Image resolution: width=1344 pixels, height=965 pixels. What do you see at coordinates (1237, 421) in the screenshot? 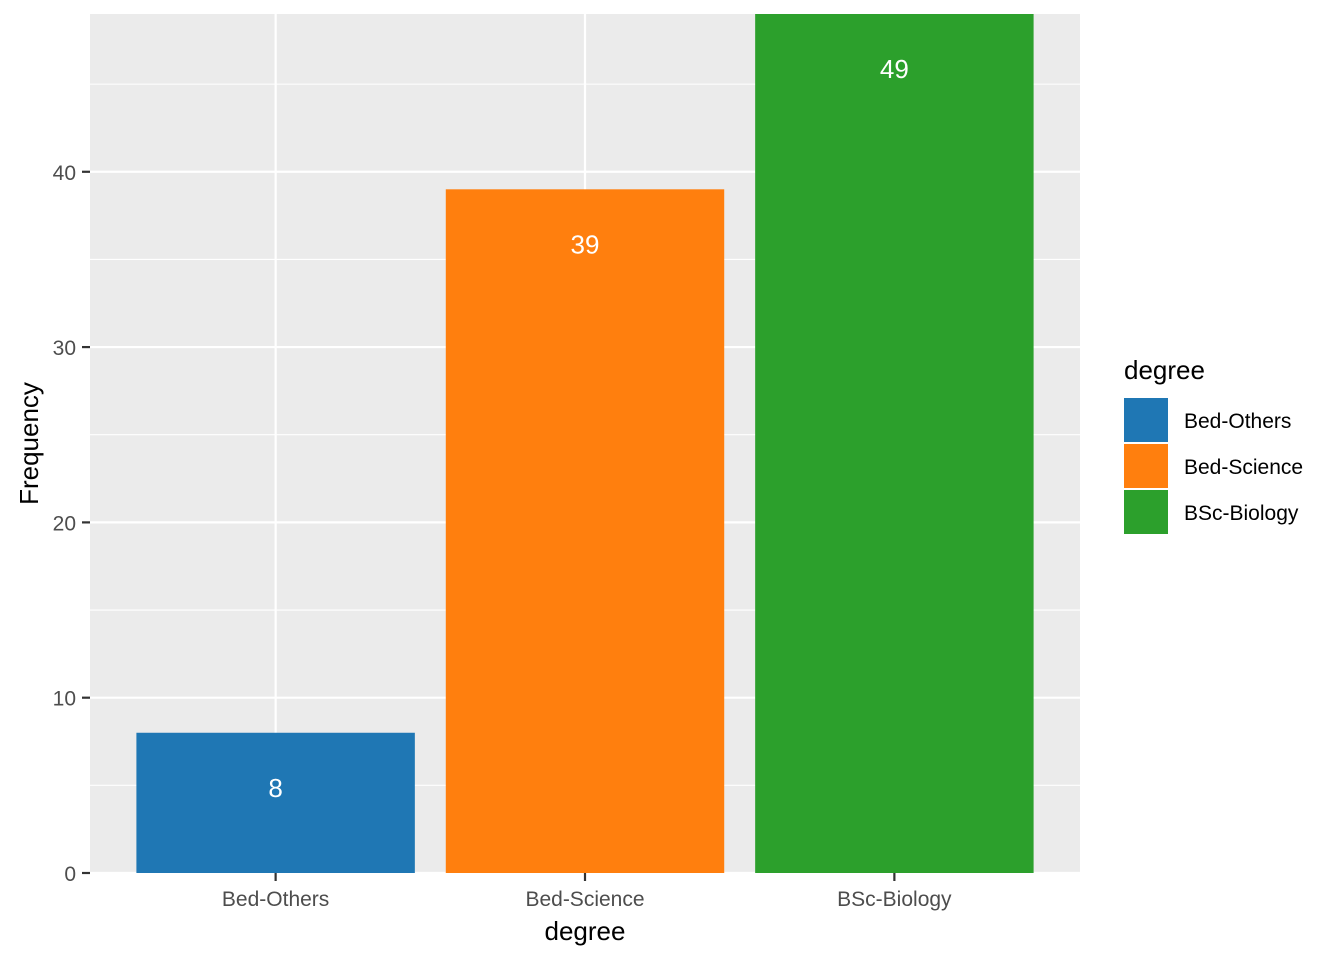
I see `legend-label: Bed-Others` at bounding box center [1237, 421].